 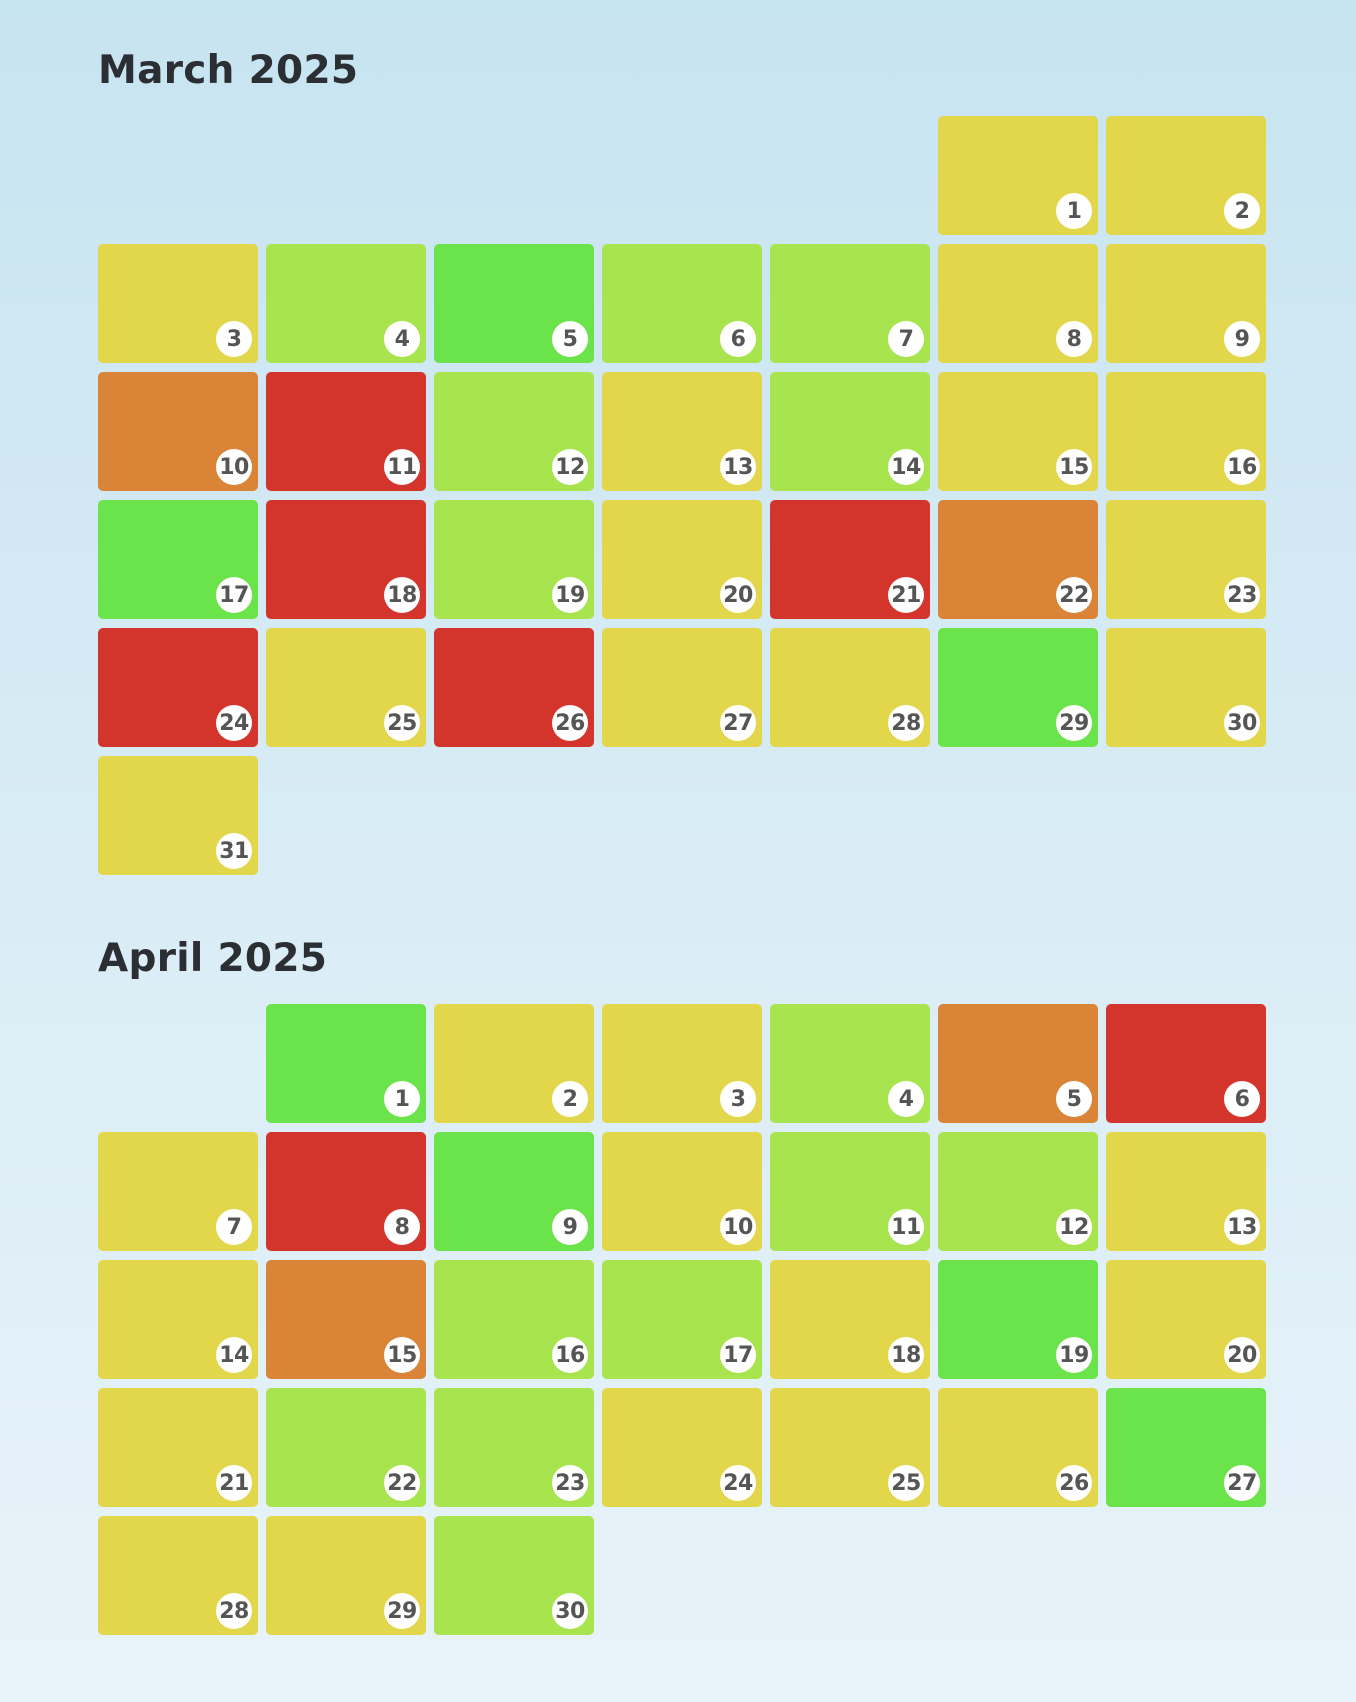 I want to click on day-number-badge: 23, so click(x=570, y=1483).